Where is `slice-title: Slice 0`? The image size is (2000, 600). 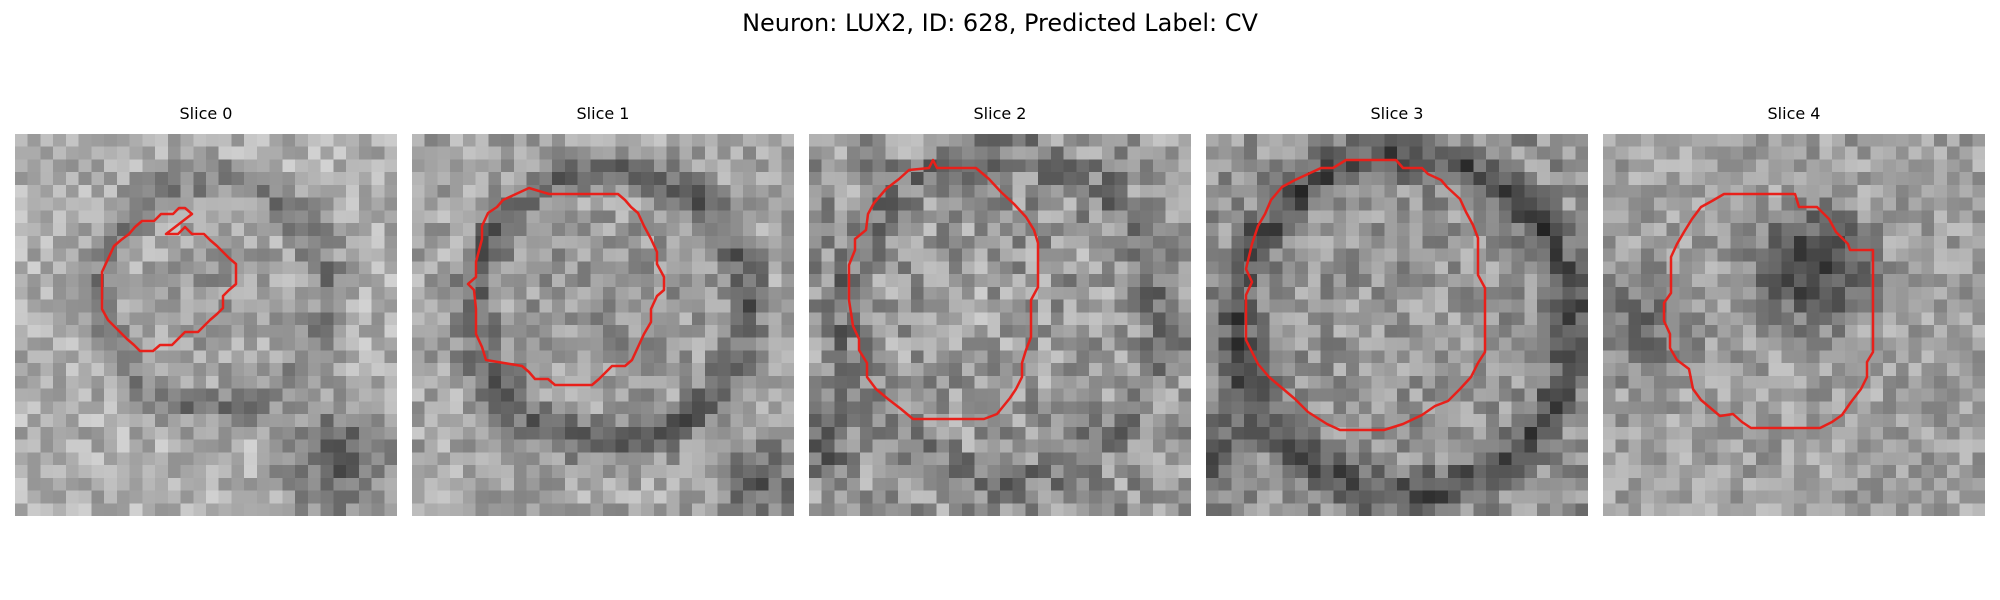
slice-title: Slice 0 is located at coordinates (206, 113).